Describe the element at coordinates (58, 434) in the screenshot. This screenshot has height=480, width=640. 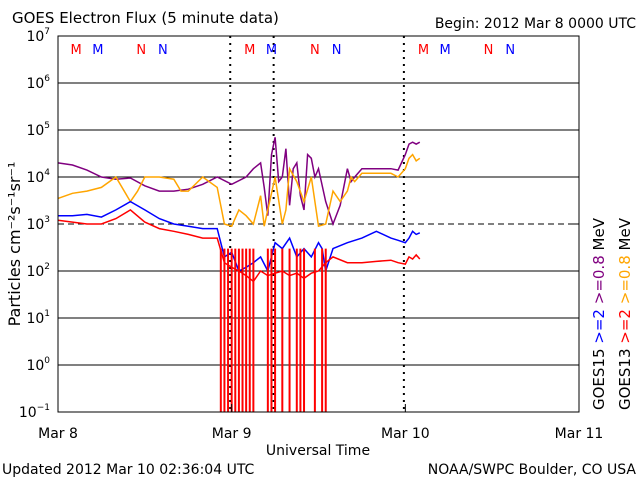
I see `x-tick-label: Mar 8` at that location.